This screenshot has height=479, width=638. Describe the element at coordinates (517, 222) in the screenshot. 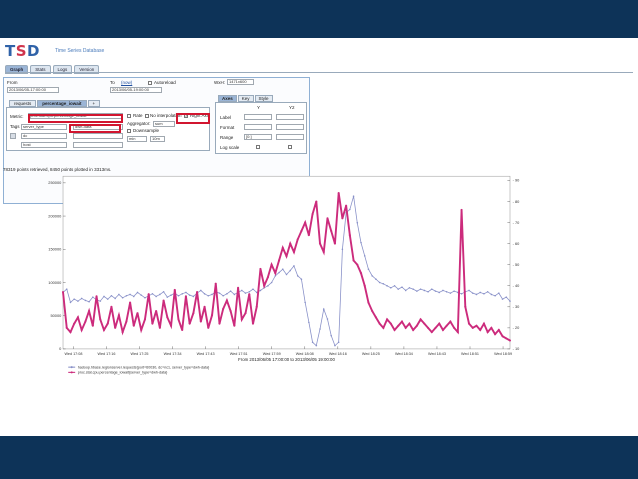

I see `y2-tick-label: - 70` at that location.